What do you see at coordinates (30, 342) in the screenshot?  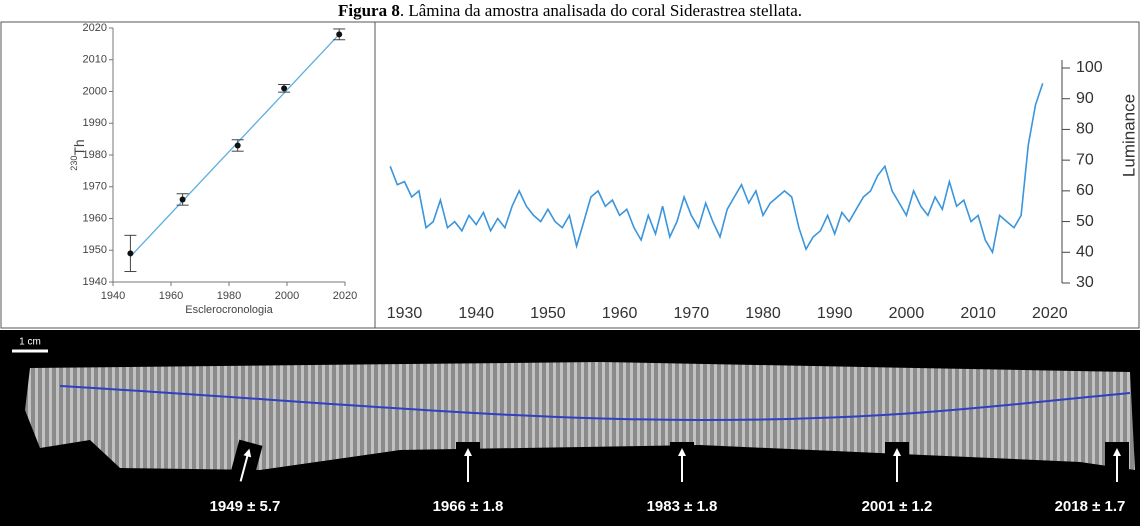 I see `scale-label: 1 cm` at bounding box center [30, 342].